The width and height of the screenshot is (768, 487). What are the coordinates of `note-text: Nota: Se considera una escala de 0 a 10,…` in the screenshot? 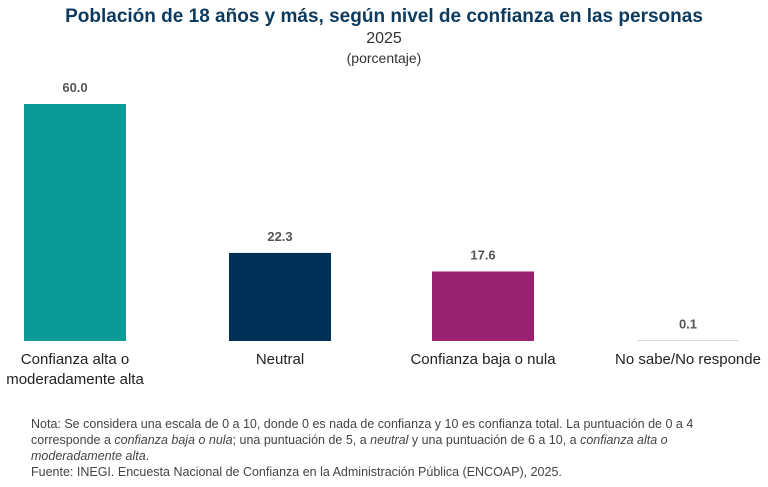 It's located at (362, 432).